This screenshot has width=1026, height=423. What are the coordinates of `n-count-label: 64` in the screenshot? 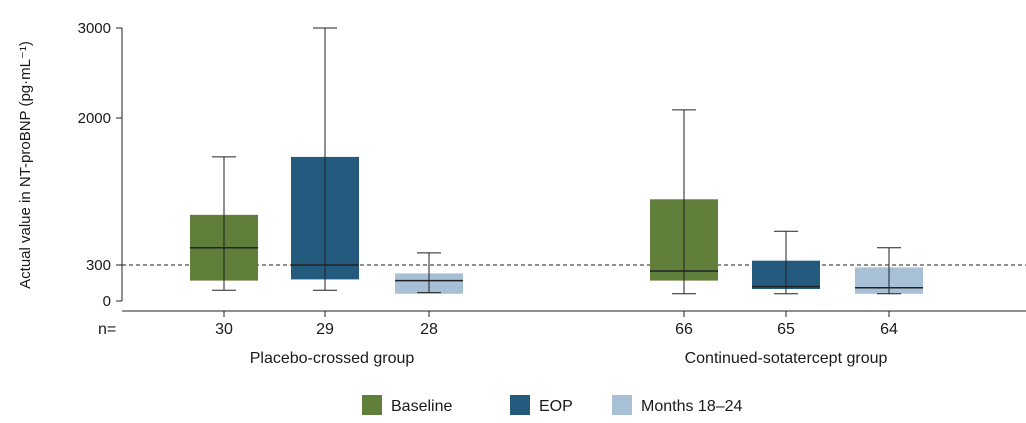 It's located at (889, 329).